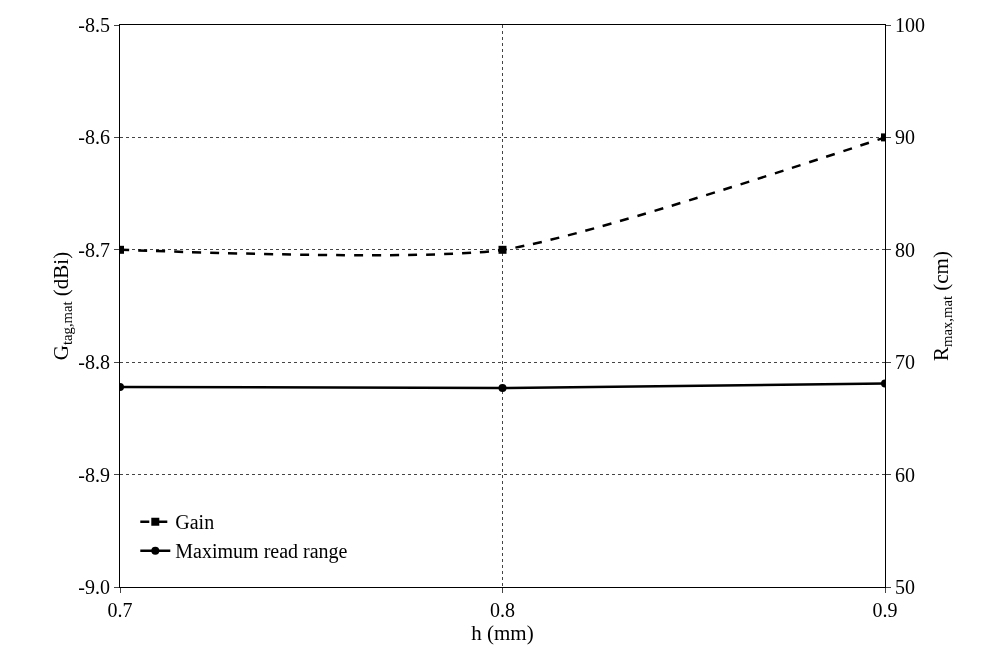  Describe the element at coordinates (905, 587) in the screenshot. I see `y2-tick-label: 50` at that location.